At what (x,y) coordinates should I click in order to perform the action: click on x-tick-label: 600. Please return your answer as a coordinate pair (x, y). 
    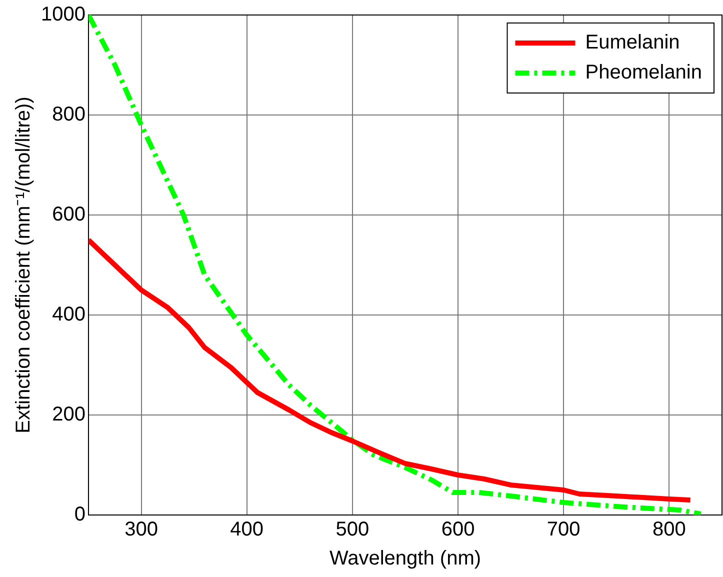
    Looking at the image, I should click on (458, 529).